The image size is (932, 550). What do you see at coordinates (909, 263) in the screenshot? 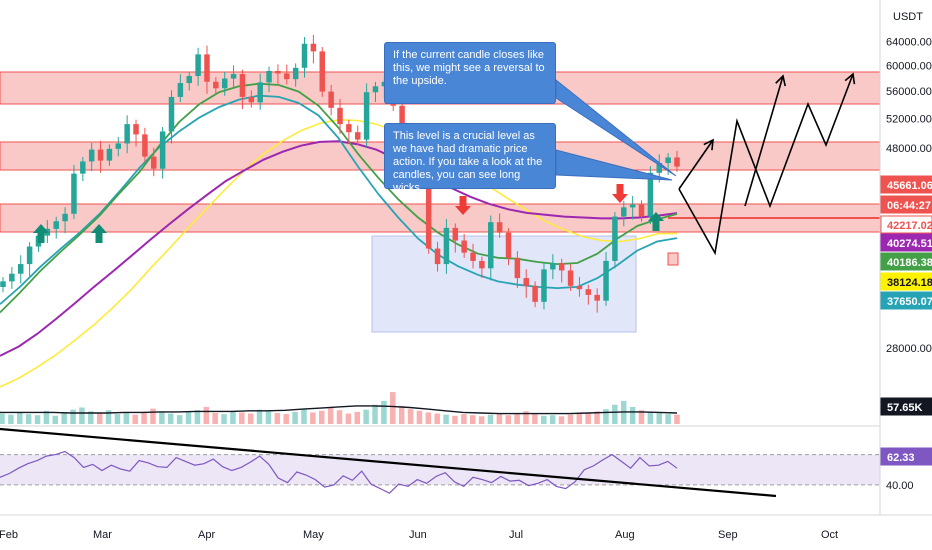
I see `price-tag-label: 40186.38` at bounding box center [909, 263].